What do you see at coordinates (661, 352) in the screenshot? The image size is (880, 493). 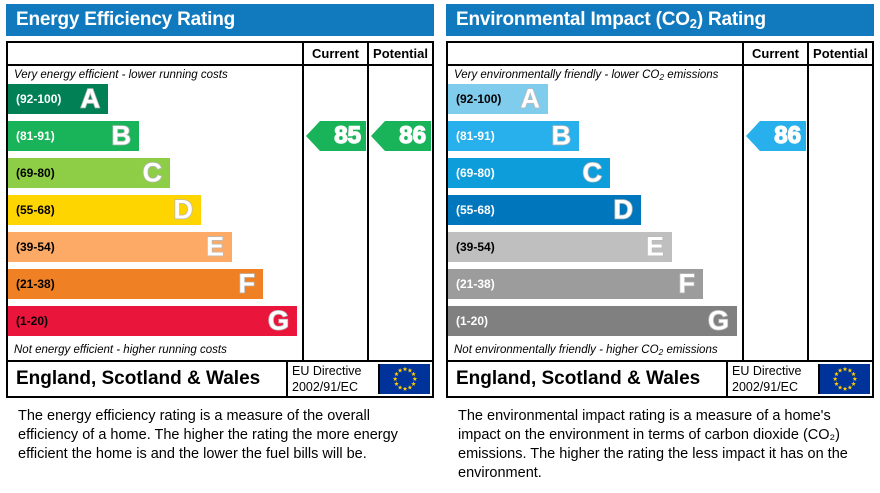 I see `impact-note-bottom-subscript: 2` at bounding box center [661, 352].